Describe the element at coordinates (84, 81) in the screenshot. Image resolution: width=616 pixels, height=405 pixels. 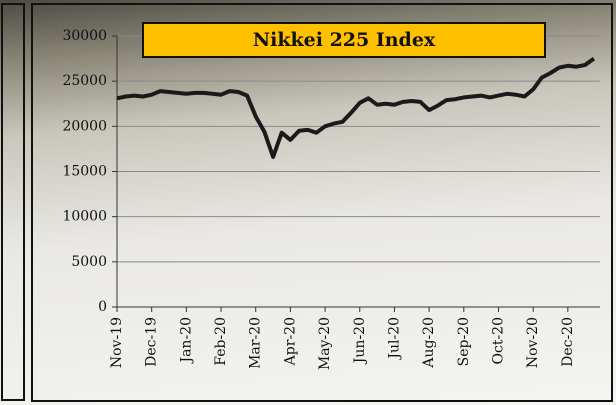
I see `y-tick-label: 25000` at that location.